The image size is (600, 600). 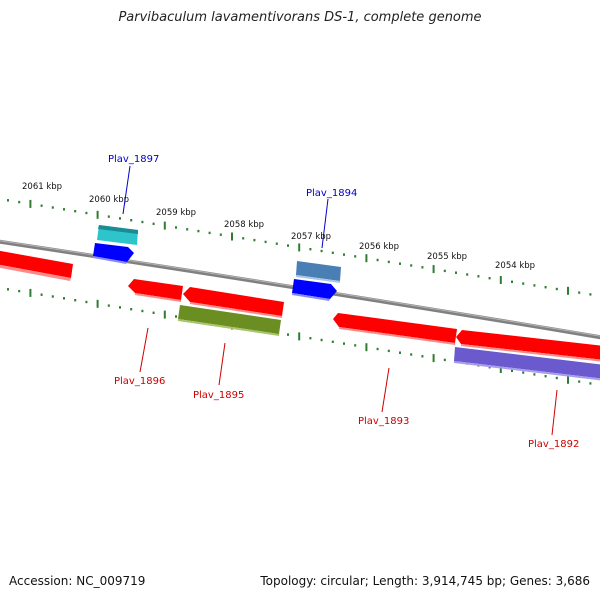 What do you see at coordinates (314, 290) in the screenshot?
I see `cds-feature-1894b` at bounding box center [314, 290].